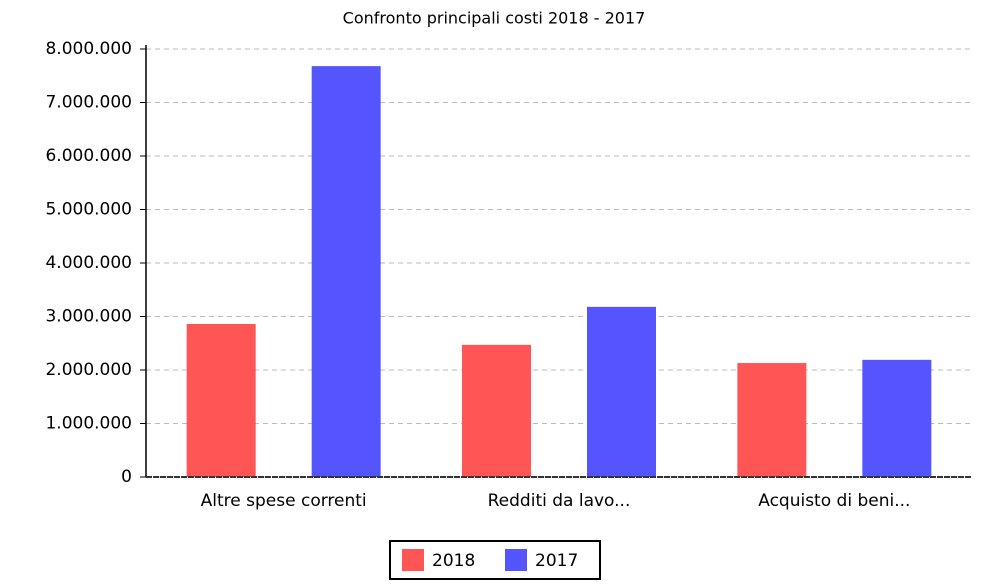 This screenshot has height=585, width=984. I want to click on y-tick-label: 7.000.000, so click(88, 103).